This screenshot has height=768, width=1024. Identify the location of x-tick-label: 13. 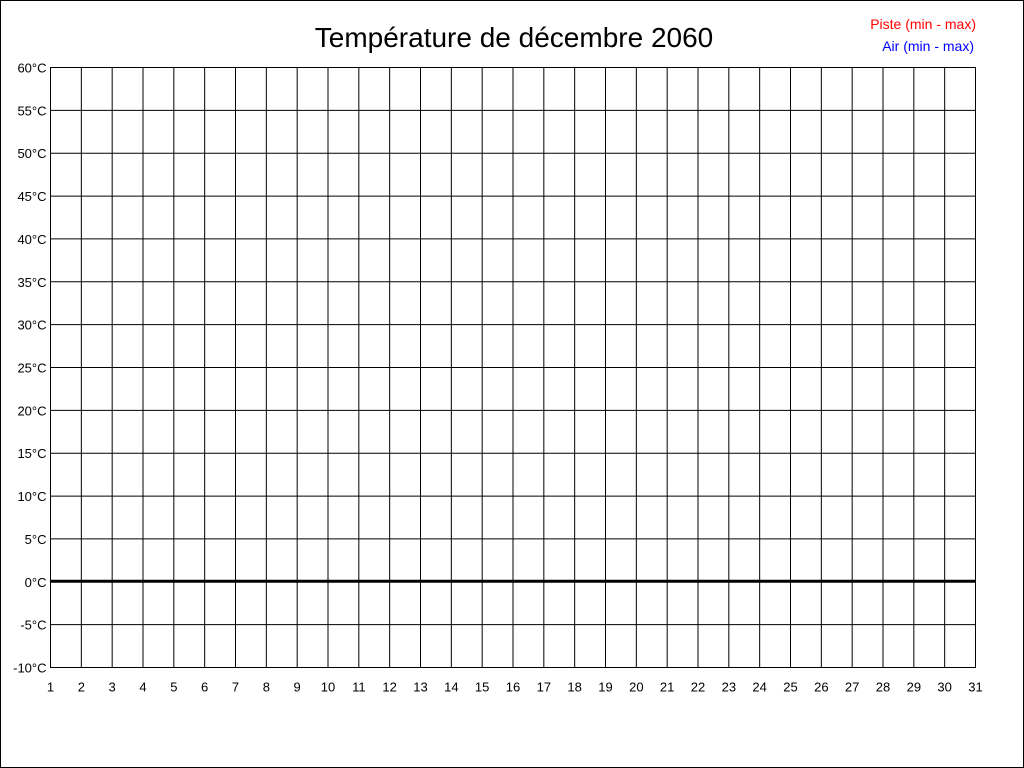
(420, 687).